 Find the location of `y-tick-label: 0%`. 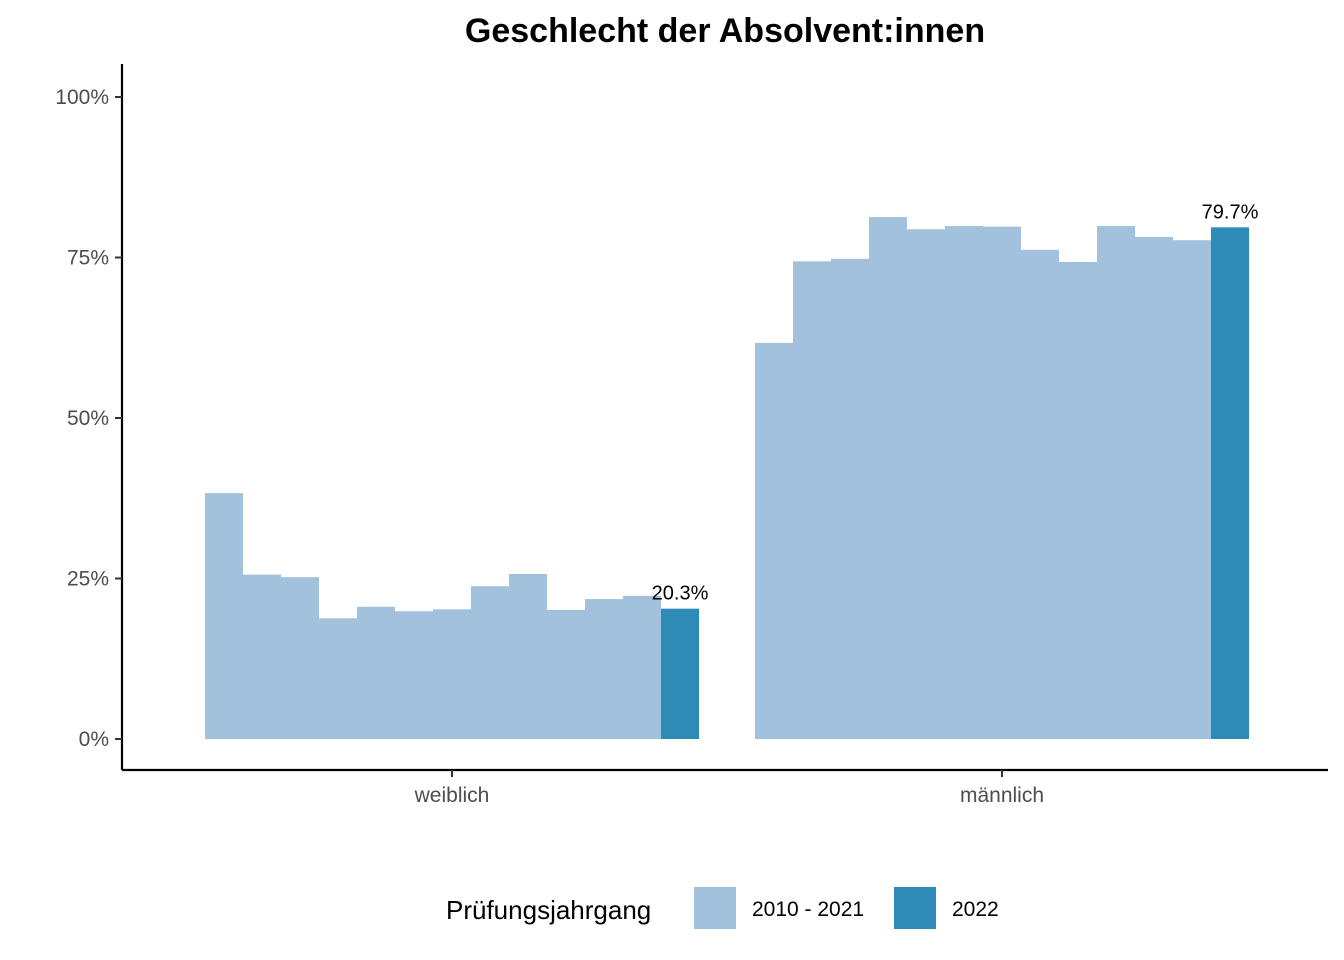

y-tick-label: 0% is located at coordinates (94, 739).